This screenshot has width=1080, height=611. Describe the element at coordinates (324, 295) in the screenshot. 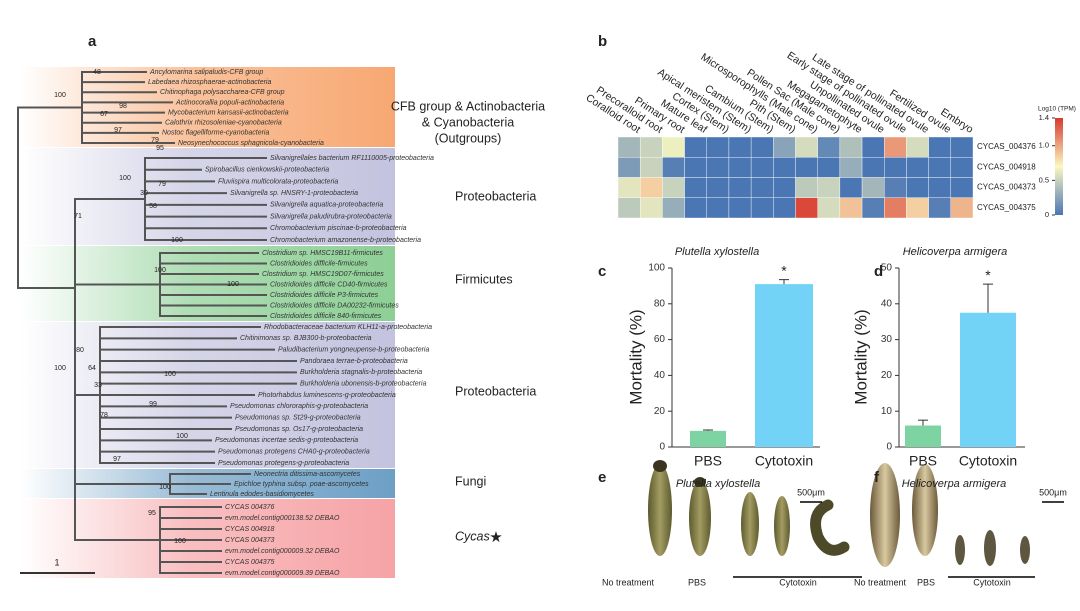

I see `leaf-label: Clostridioides difficile P3-firmicutes` at that location.